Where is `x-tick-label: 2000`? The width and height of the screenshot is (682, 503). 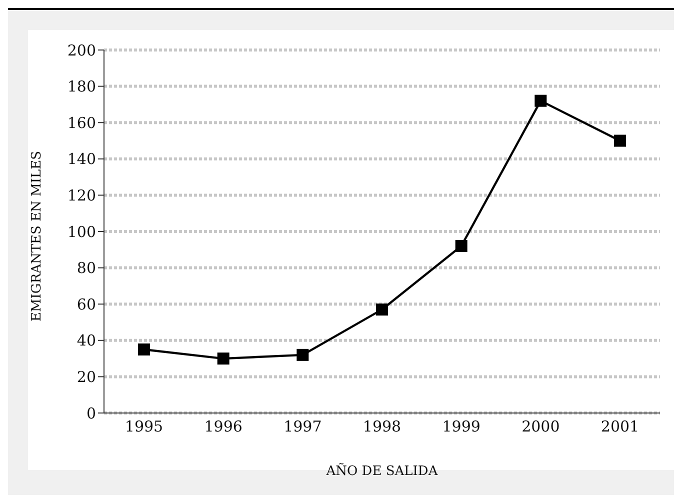 x-tick-label: 2000 is located at coordinates (541, 427).